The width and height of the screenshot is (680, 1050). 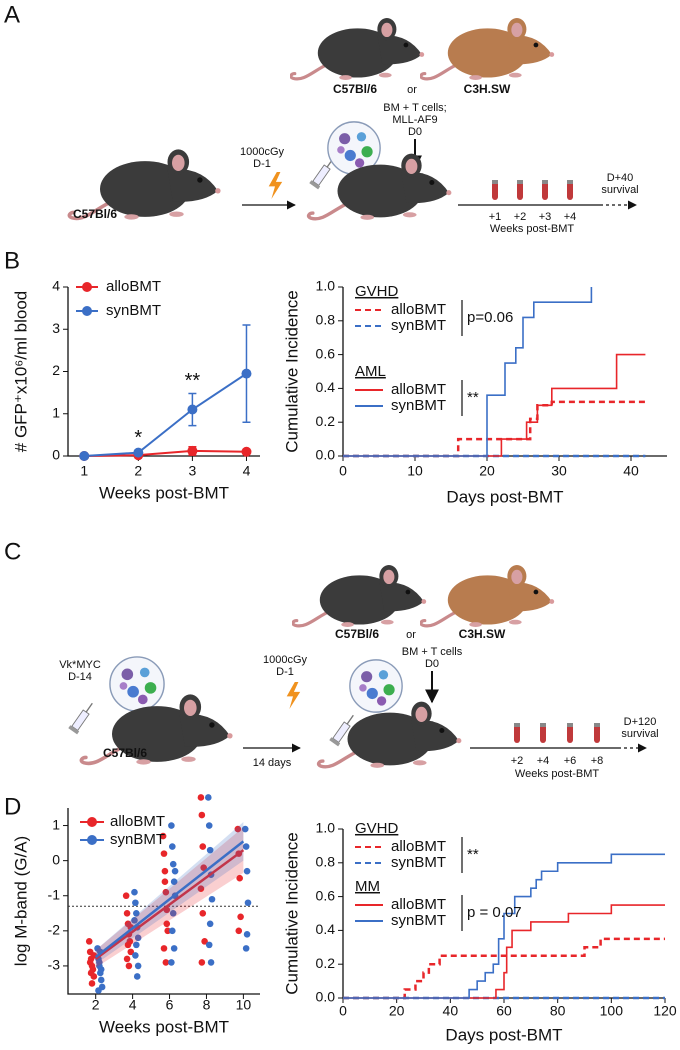 I want to click on syringe-icon, so click(x=82, y=718).